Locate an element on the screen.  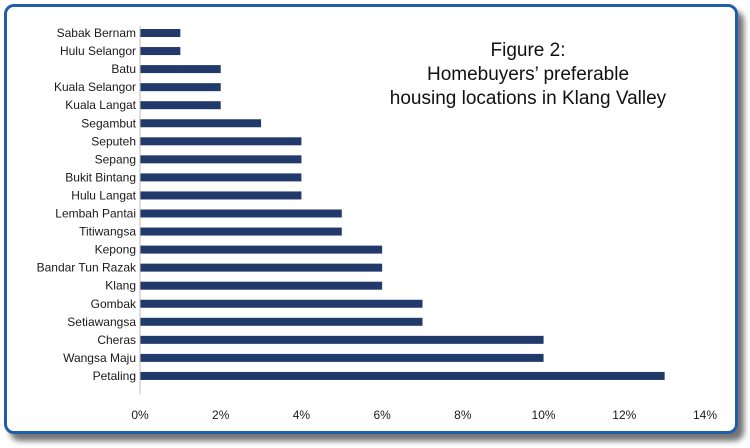
category-label: Bandar Tun Razak is located at coordinates (87, 268).